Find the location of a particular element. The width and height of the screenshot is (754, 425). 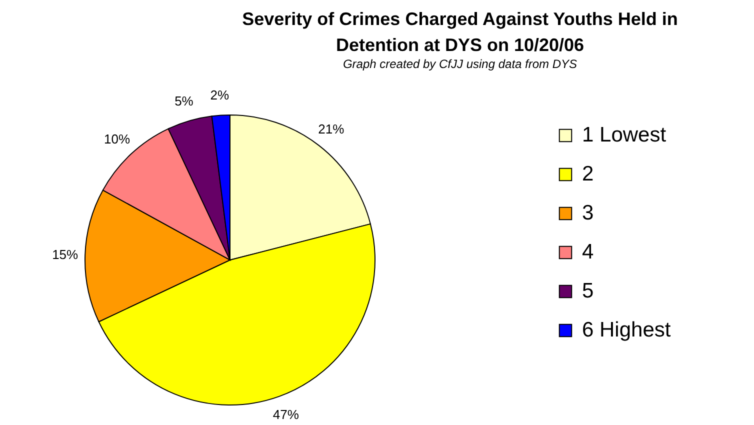

legend-label: 2 is located at coordinates (588, 174).